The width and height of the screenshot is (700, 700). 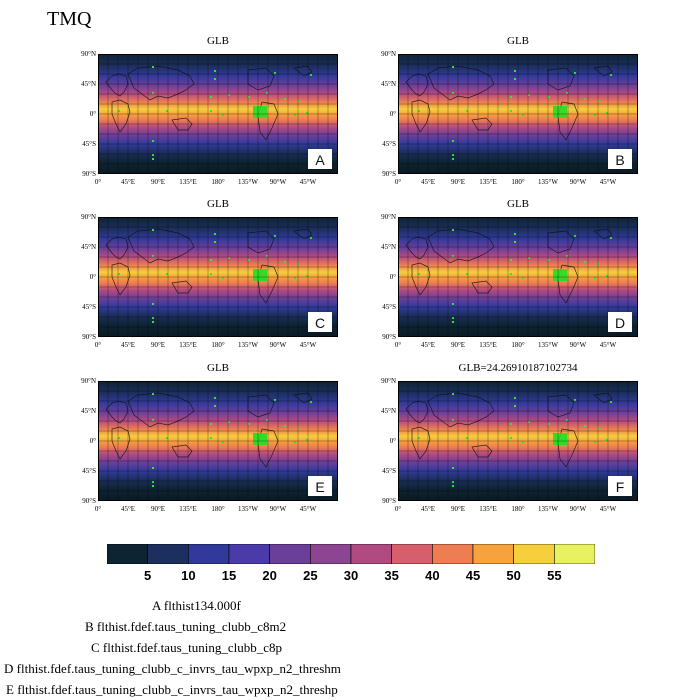 What do you see at coordinates (518, 277) in the screenshot?
I see `map-panel-D: D` at bounding box center [518, 277].